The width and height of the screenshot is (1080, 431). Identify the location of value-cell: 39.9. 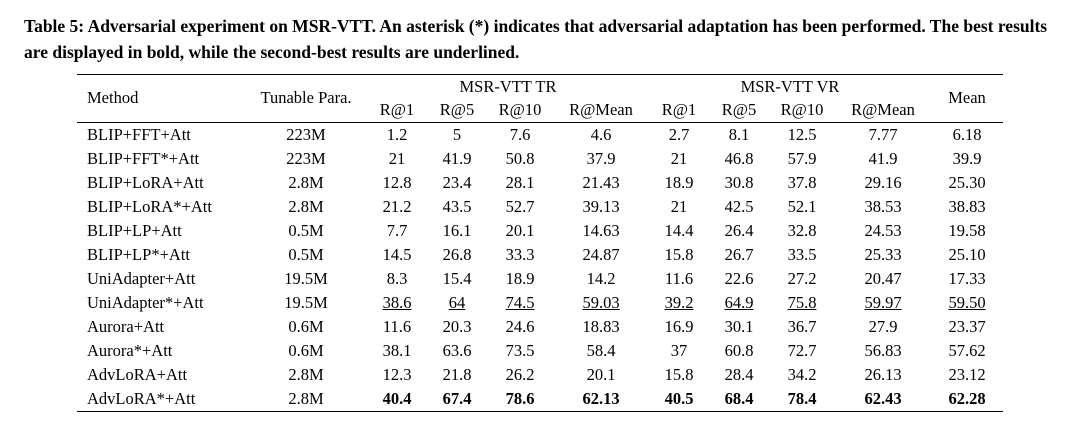
(967, 159).